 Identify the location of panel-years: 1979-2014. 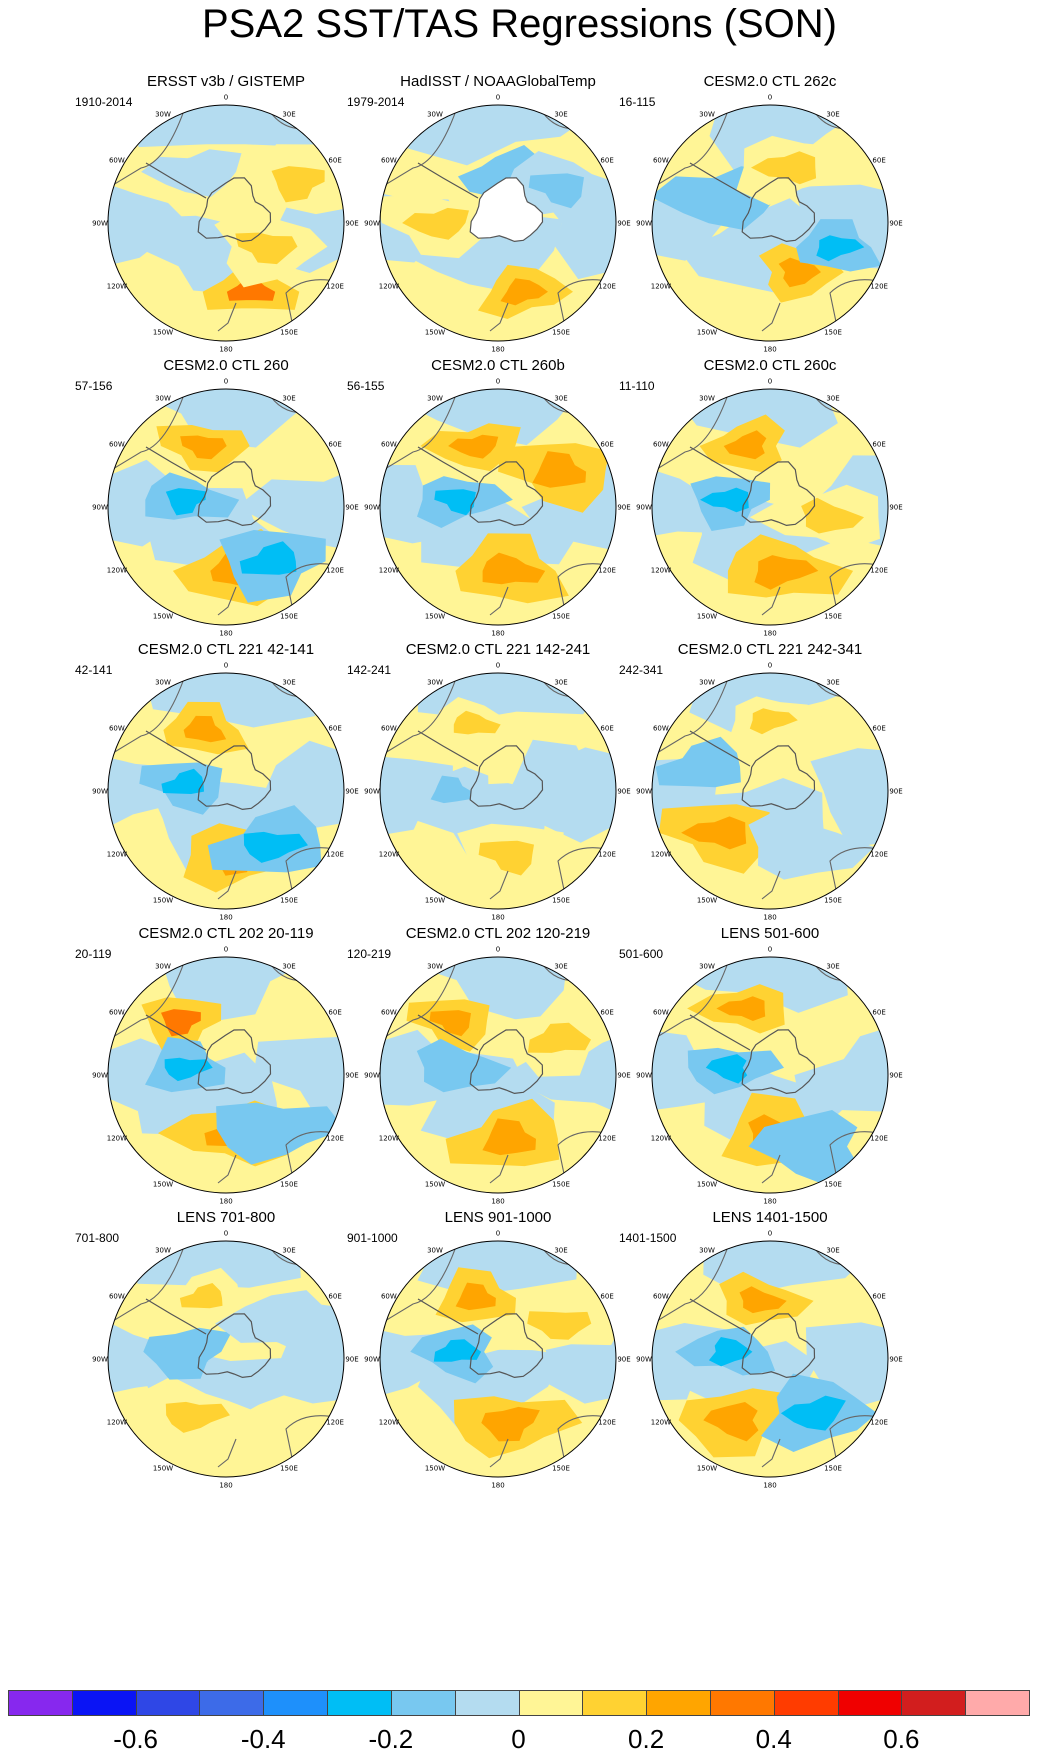
(376, 102).